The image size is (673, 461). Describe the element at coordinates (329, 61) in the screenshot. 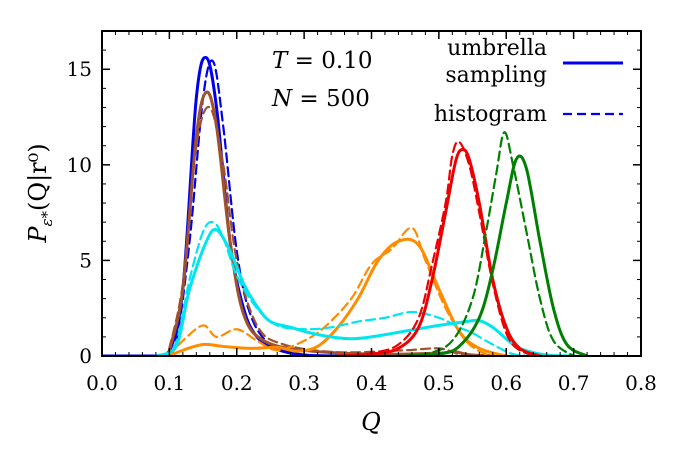

I see `annotation-temperature-value: = 0.10` at that location.